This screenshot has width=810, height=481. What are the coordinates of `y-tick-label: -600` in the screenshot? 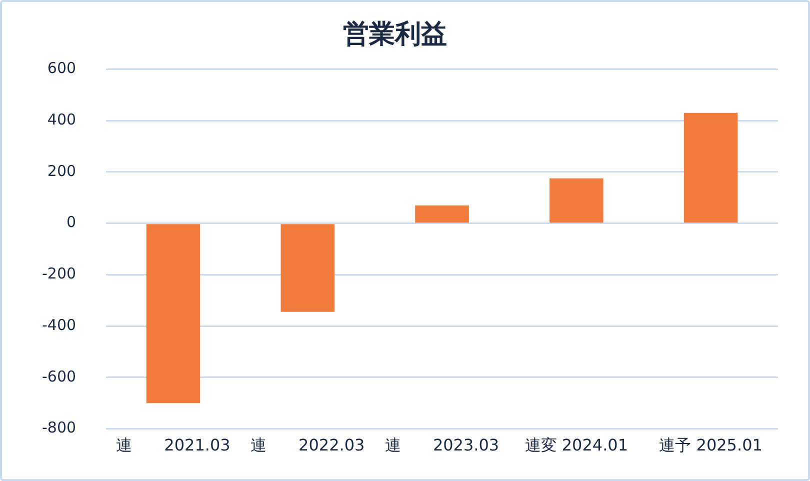 It's located at (59, 376).